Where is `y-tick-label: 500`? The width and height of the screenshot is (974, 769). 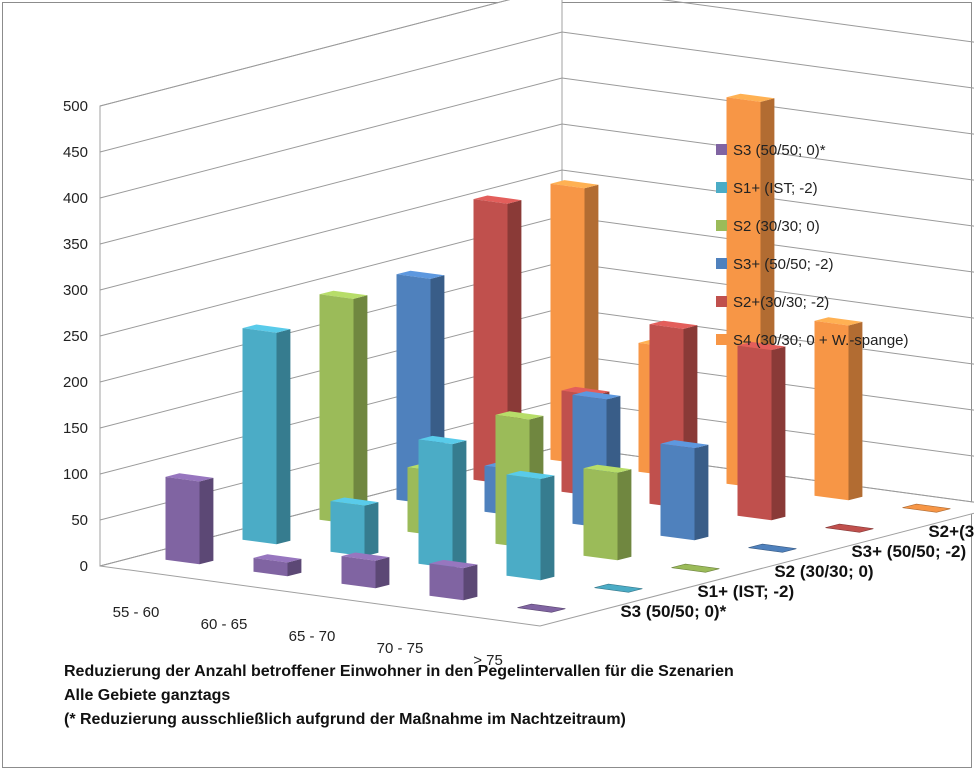
y-tick-label: 500 is located at coordinates (75, 106).